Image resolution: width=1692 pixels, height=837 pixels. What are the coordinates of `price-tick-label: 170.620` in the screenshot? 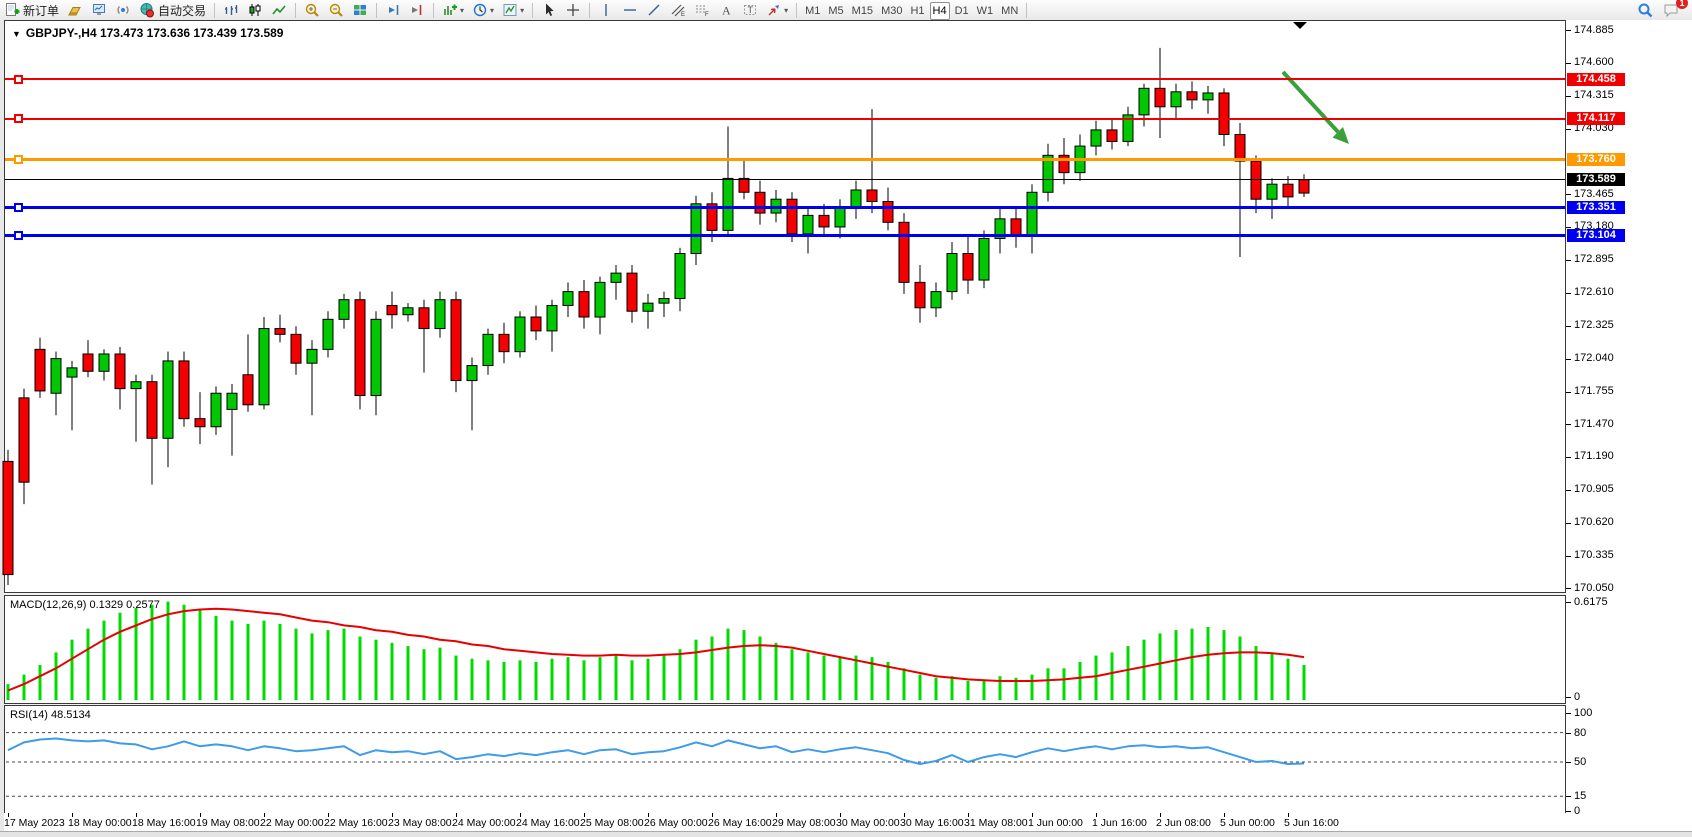 It's located at (1594, 522).